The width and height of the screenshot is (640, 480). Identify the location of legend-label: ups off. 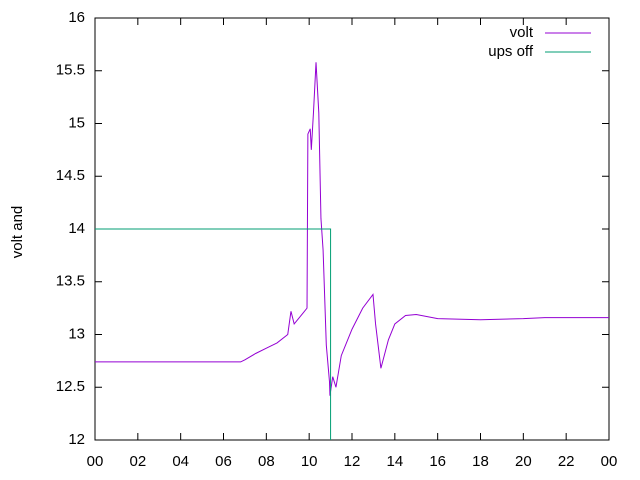
(511, 51).